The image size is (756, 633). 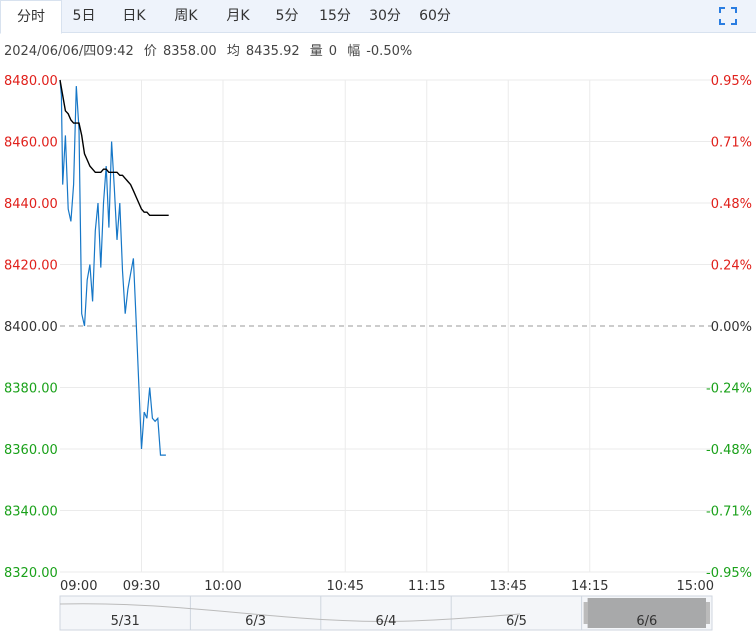 I want to click on y-tick-right: 0.00%, so click(x=731, y=327).